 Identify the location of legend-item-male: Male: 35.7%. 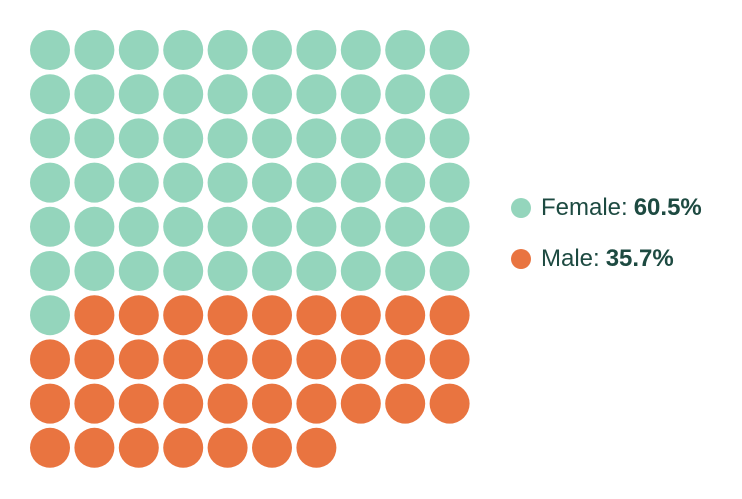
(606, 259).